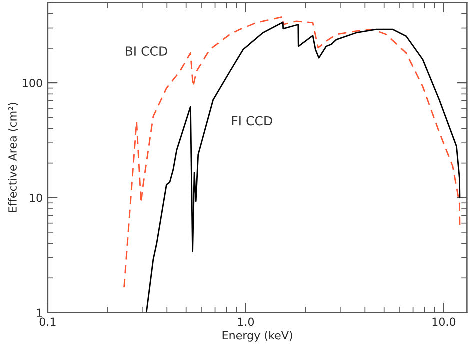 Image resolution: width=470 pixels, height=349 pixels. What do you see at coordinates (48, 322) in the screenshot?
I see `x-tick-label: 0.1` at bounding box center [48, 322].